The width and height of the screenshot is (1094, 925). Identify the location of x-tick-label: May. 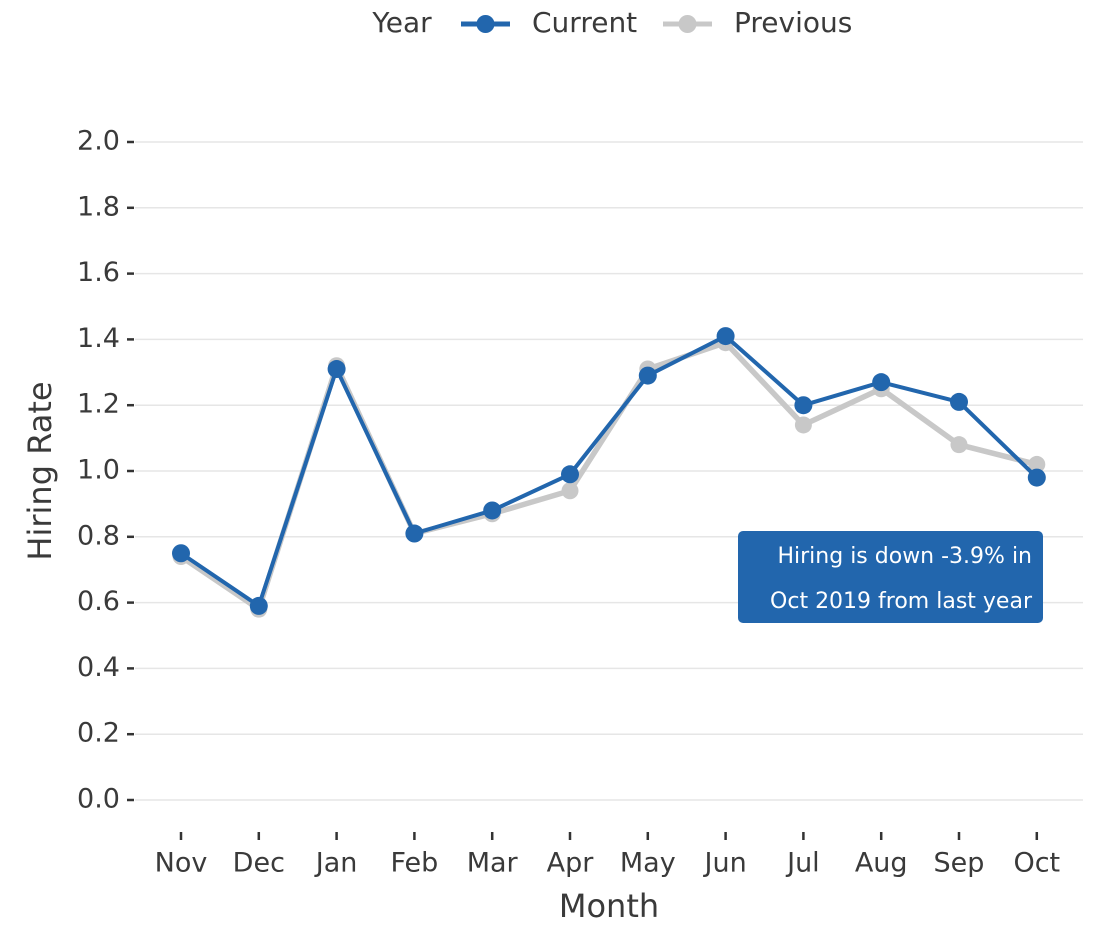
(648, 863).